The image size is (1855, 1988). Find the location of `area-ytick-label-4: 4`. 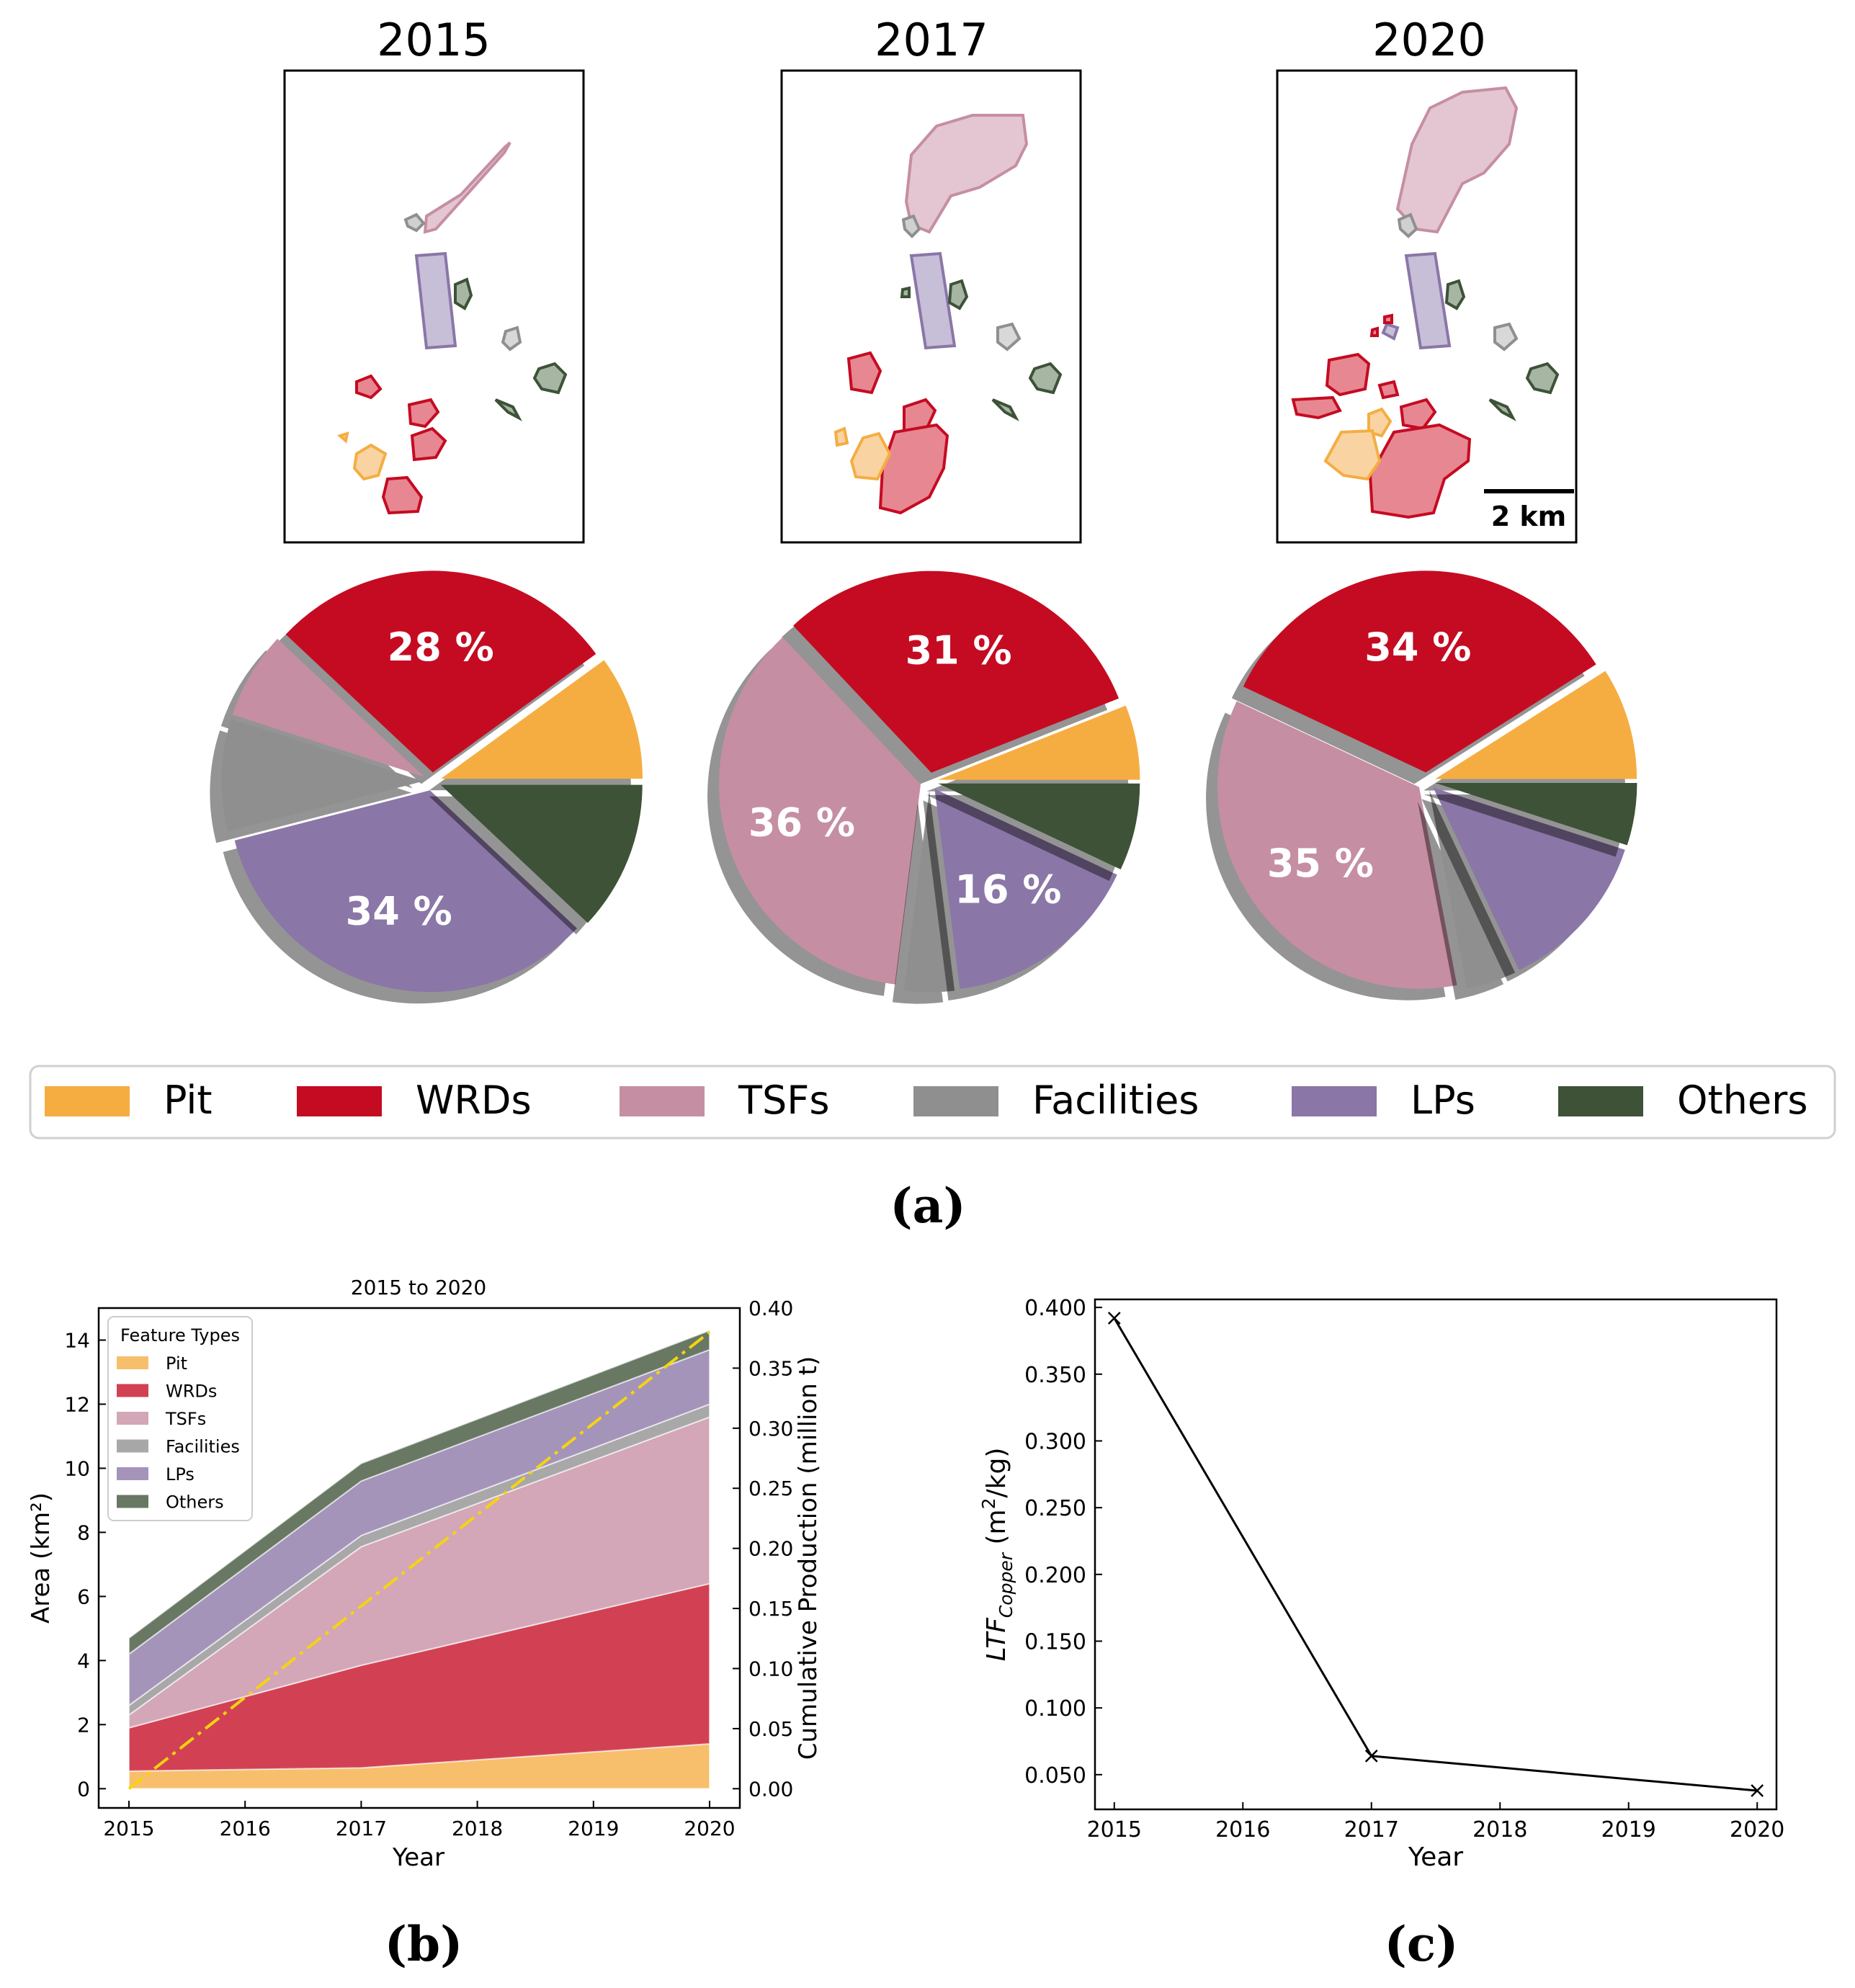

area-ytick-label-4: 4 is located at coordinates (83, 1661).